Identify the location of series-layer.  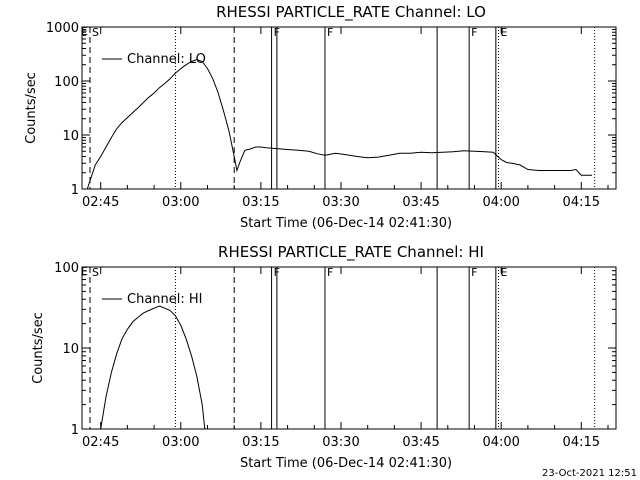
(153, 367).